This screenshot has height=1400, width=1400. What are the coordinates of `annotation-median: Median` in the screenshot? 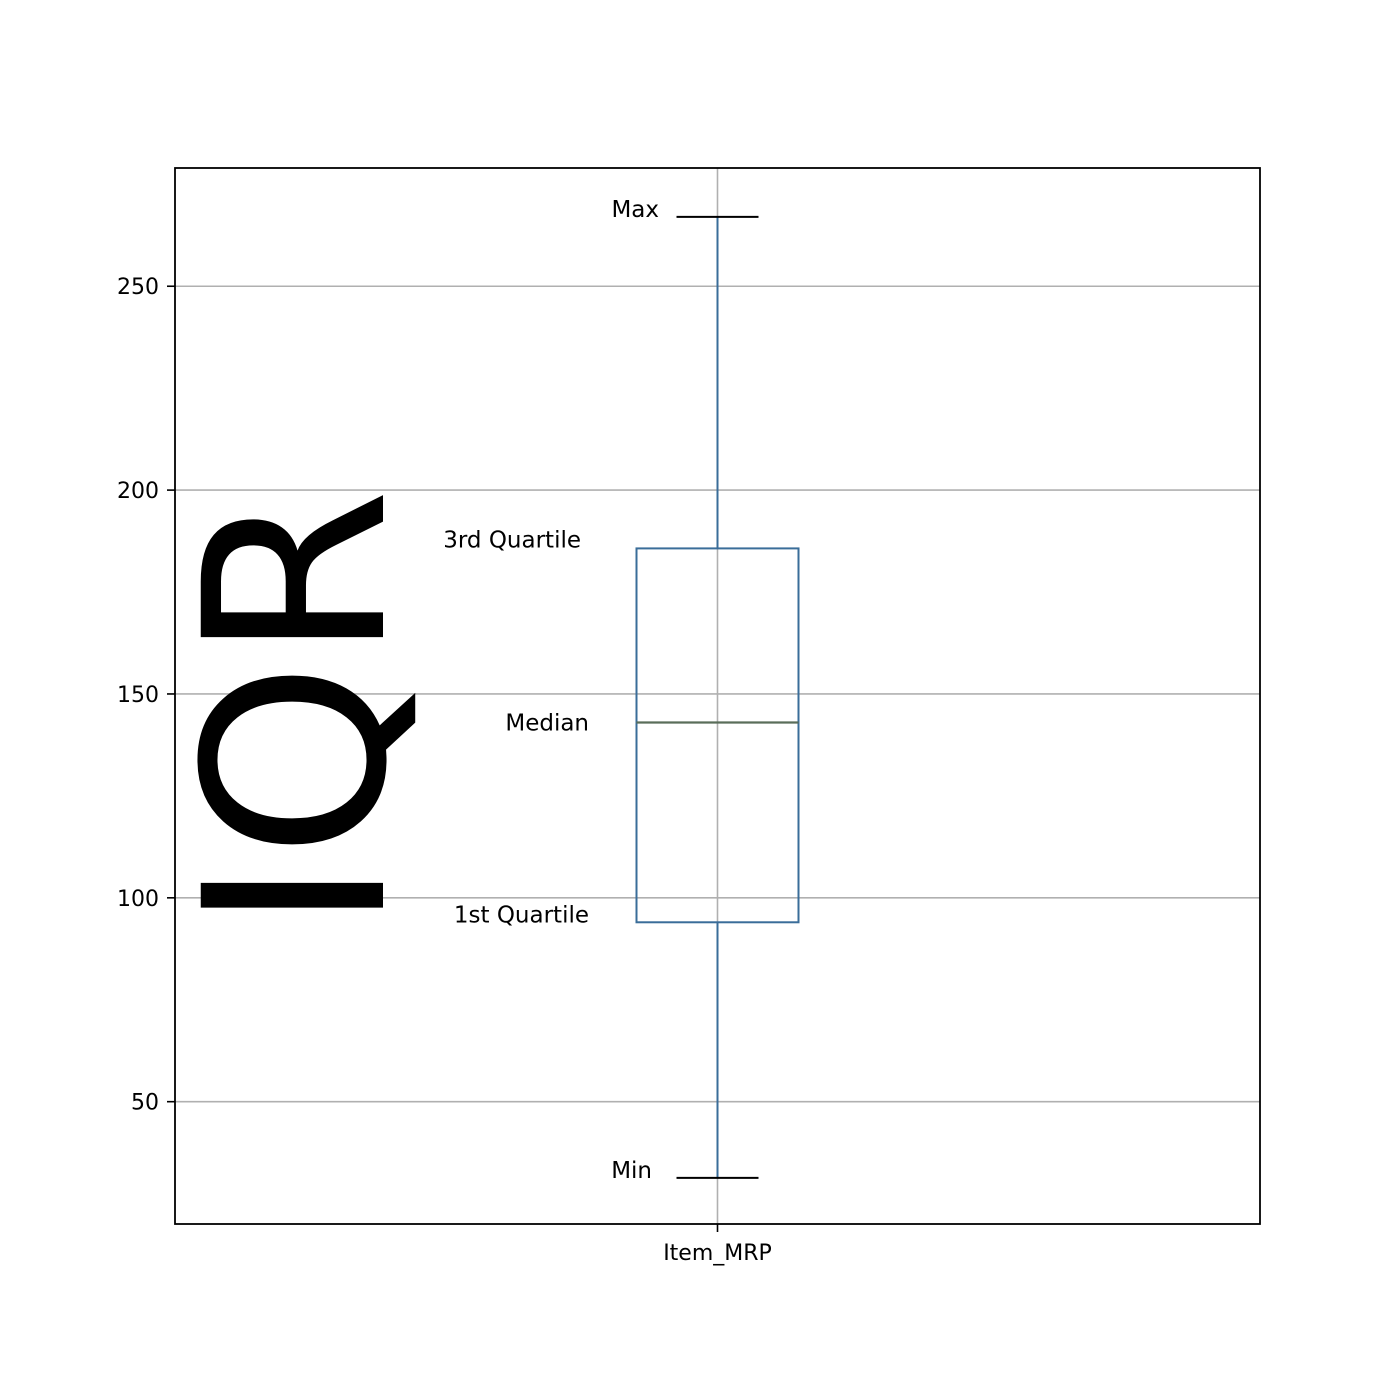 It's located at (547, 724).